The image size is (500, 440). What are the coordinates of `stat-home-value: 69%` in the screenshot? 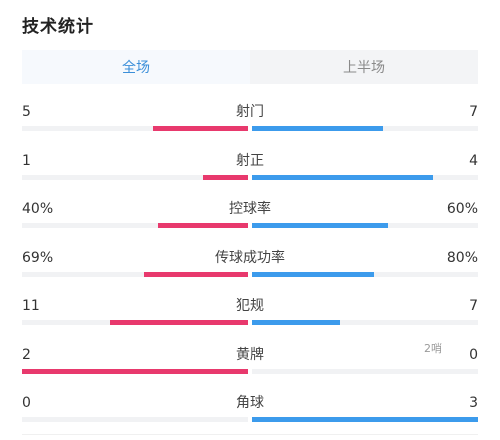 It's located at (38, 257).